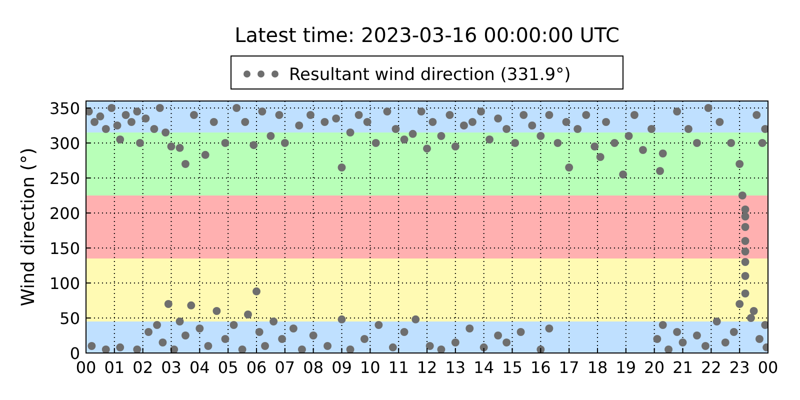 The height and width of the screenshot is (400, 800). What do you see at coordinates (64, 248) in the screenshot?
I see `y-tick-label: 150` at bounding box center [64, 248].